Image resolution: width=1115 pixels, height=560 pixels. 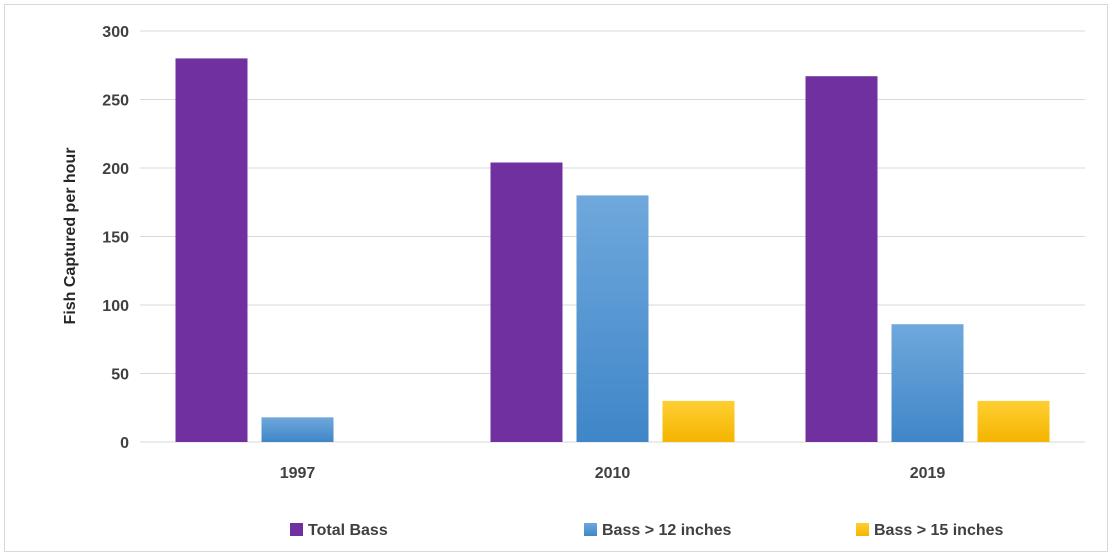 I want to click on legend-total-bass-label: Total Bass, so click(x=348, y=530).